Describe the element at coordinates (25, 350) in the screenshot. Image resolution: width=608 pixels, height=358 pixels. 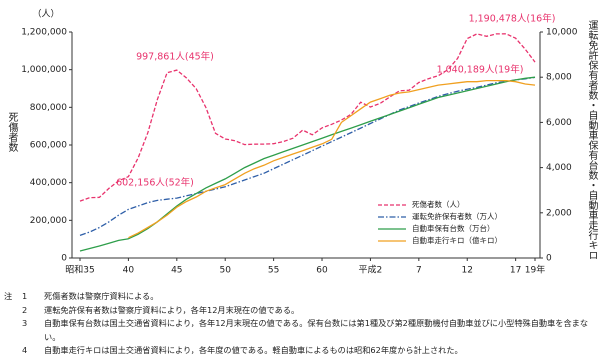
I see `note-num: 4` at that location.